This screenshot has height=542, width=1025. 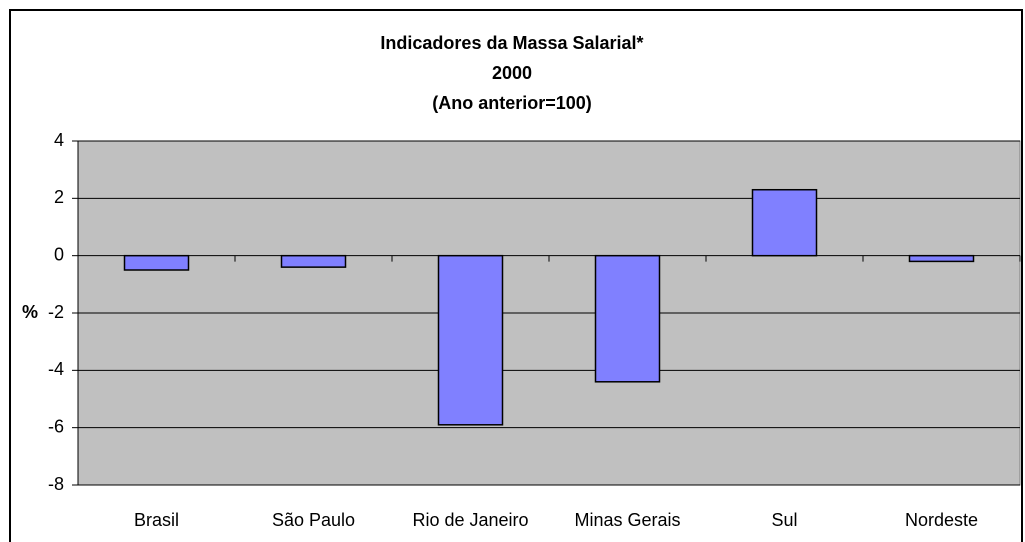 I want to click on y-tick-label: -6, so click(x=56, y=426).